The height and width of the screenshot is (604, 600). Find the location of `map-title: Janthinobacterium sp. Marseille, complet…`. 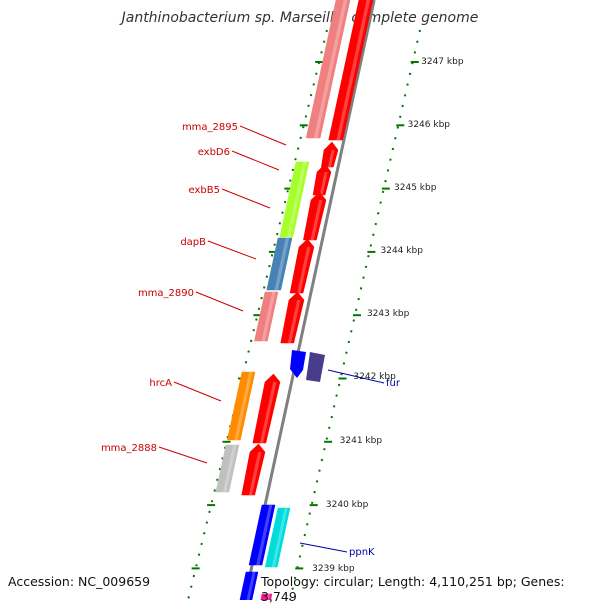

map-title: Janthinobacterium sp. Marseille, complet… is located at coordinates (300, 18).